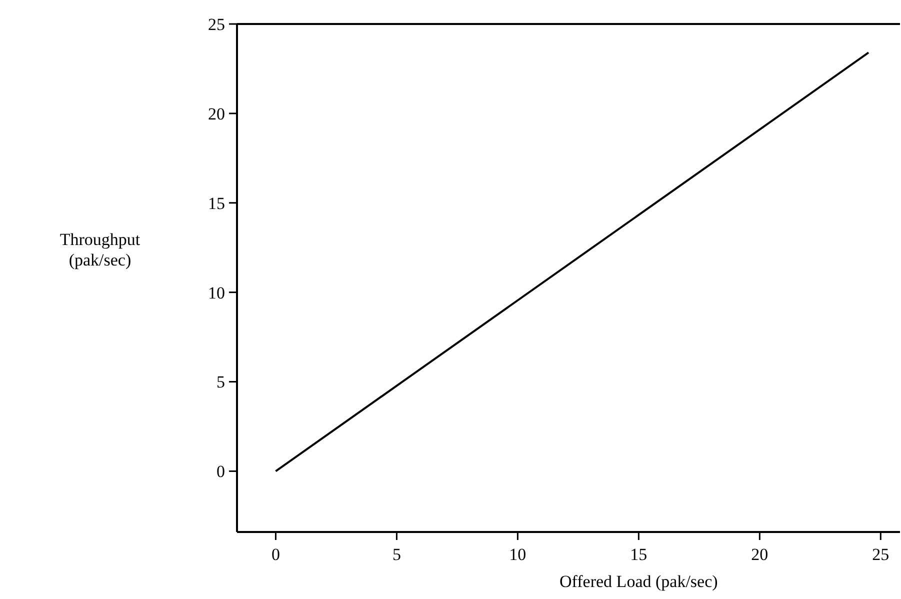 This screenshot has width=901, height=599. What do you see at coordinates (396, 554) in the screenshot?
I see `x-tick-label: 5` at bounding box center [396, 554].